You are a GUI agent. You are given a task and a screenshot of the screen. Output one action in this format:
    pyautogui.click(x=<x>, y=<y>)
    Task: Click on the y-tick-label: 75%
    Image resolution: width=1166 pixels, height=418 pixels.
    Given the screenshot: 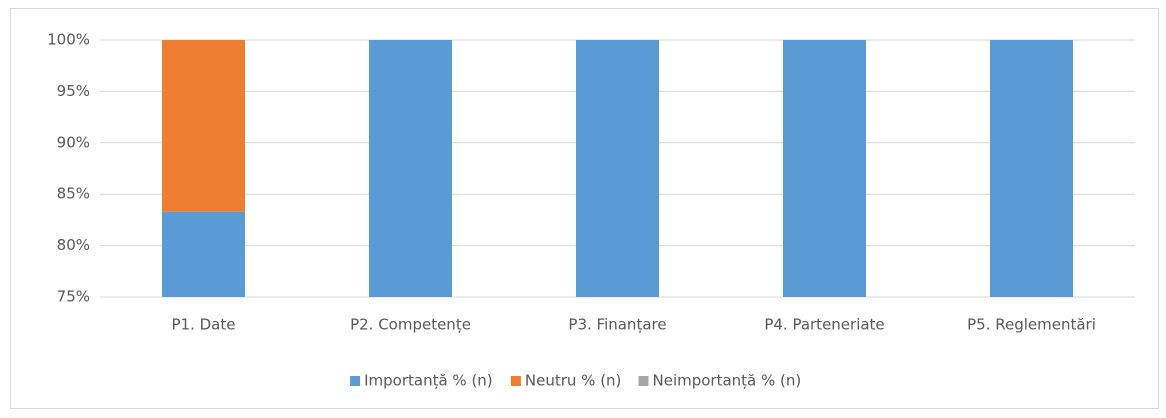 What is the action you would take?
    pyautogui.click(x=73, y=297)
    